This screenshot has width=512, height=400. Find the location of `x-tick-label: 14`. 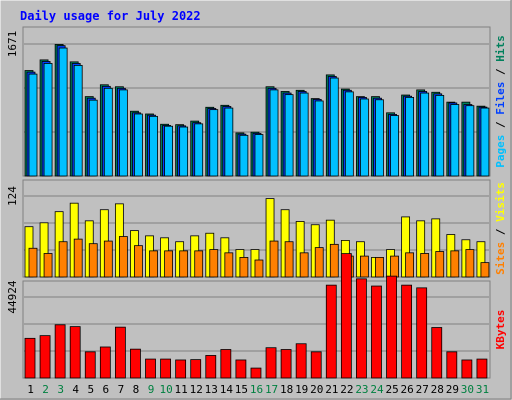

x-tick-label: 14 is located at coordinates (227, 389).